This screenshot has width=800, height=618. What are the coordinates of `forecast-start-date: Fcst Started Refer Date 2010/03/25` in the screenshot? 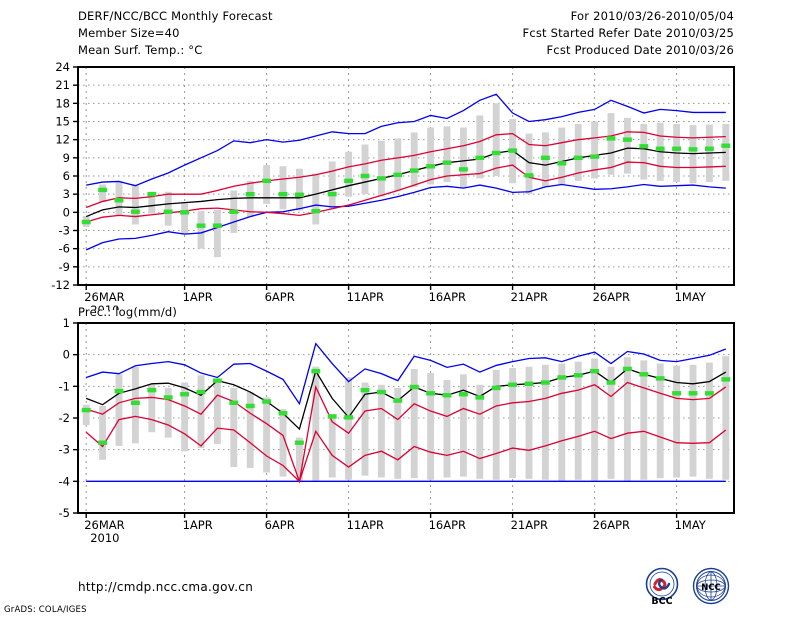 It's located at (628, 33).